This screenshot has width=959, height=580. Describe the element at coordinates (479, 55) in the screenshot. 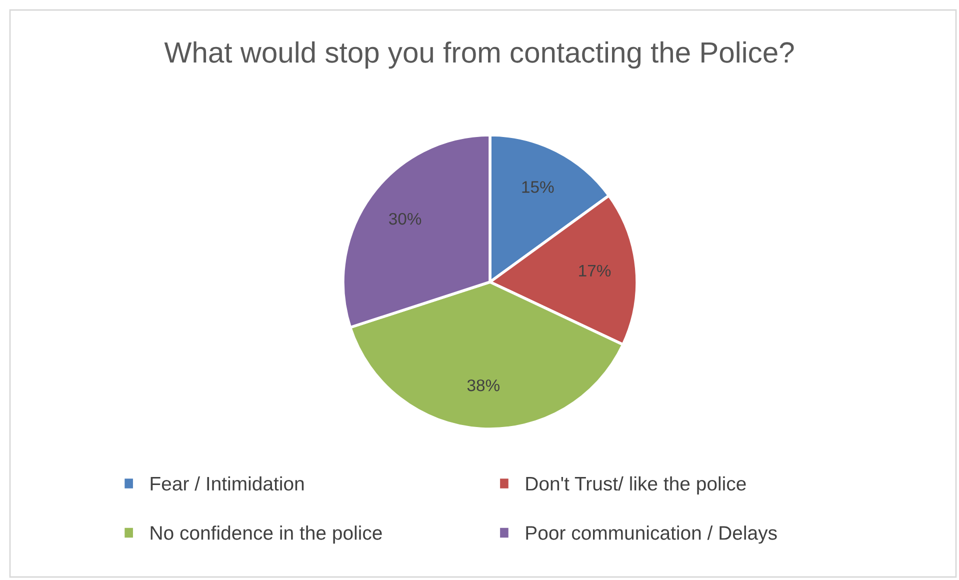

I see `chart-title: What would stop you from contacting the Police?` at that location.